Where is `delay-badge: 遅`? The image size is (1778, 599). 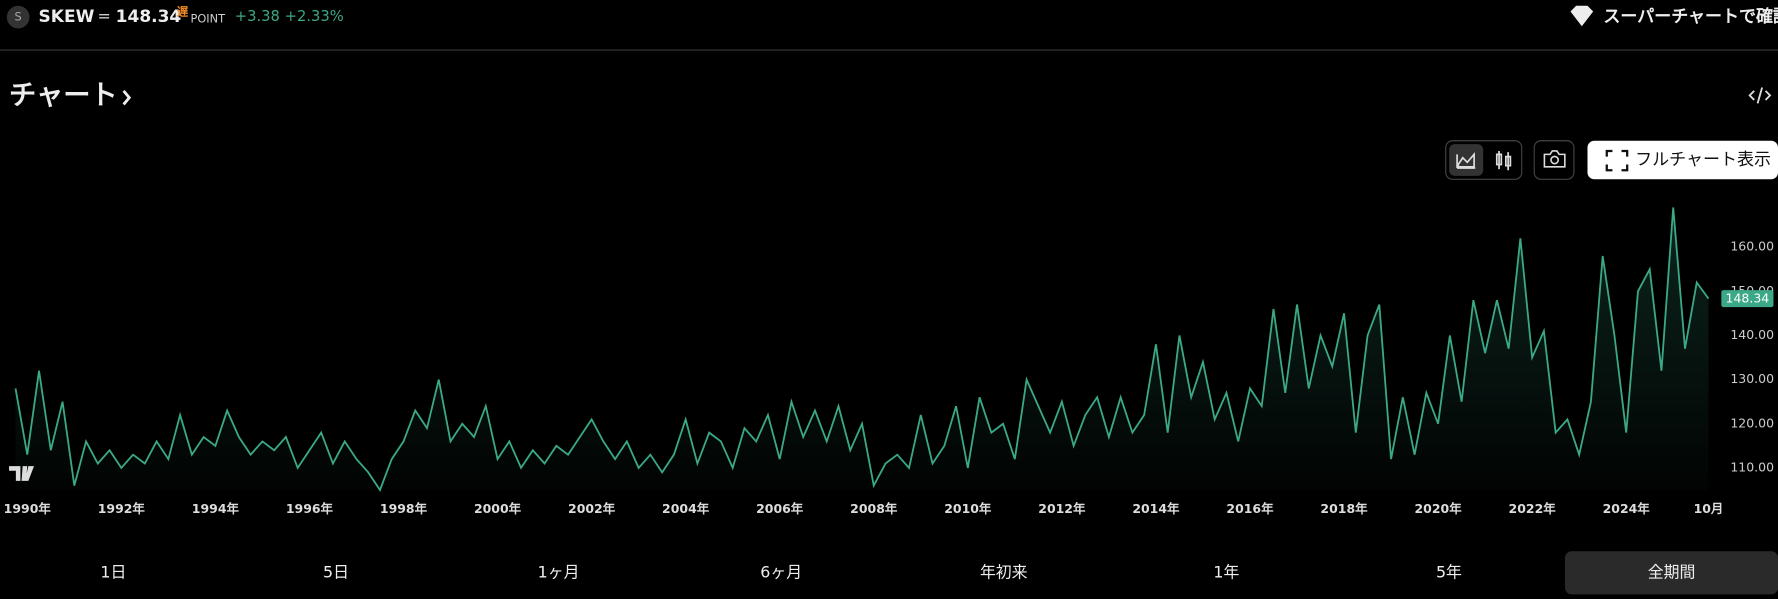 delay-badge: 遅 is located at coordinates (183, 12).